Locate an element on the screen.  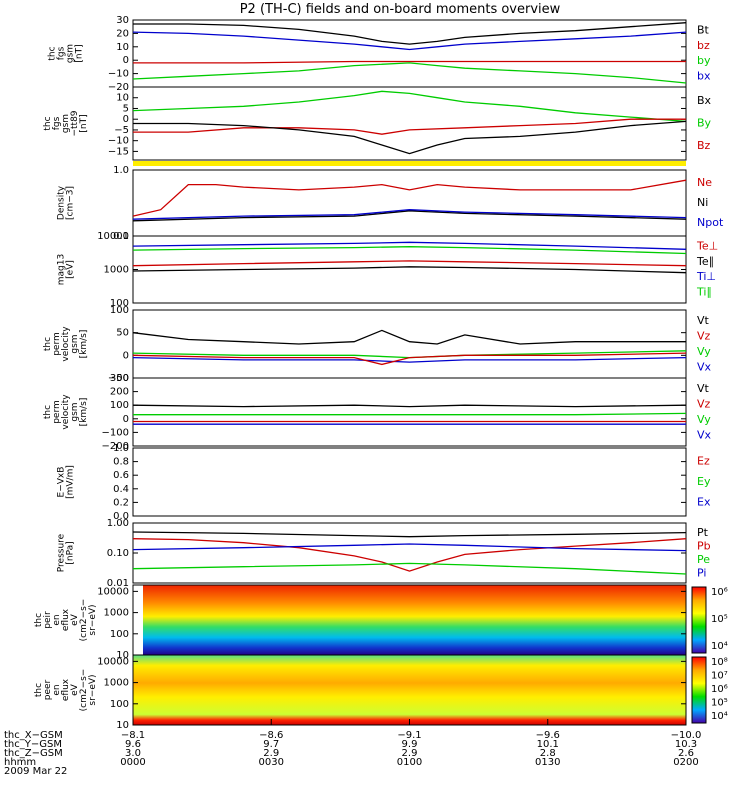
y-tick-label: 20 is located at coordinates (122, 33).